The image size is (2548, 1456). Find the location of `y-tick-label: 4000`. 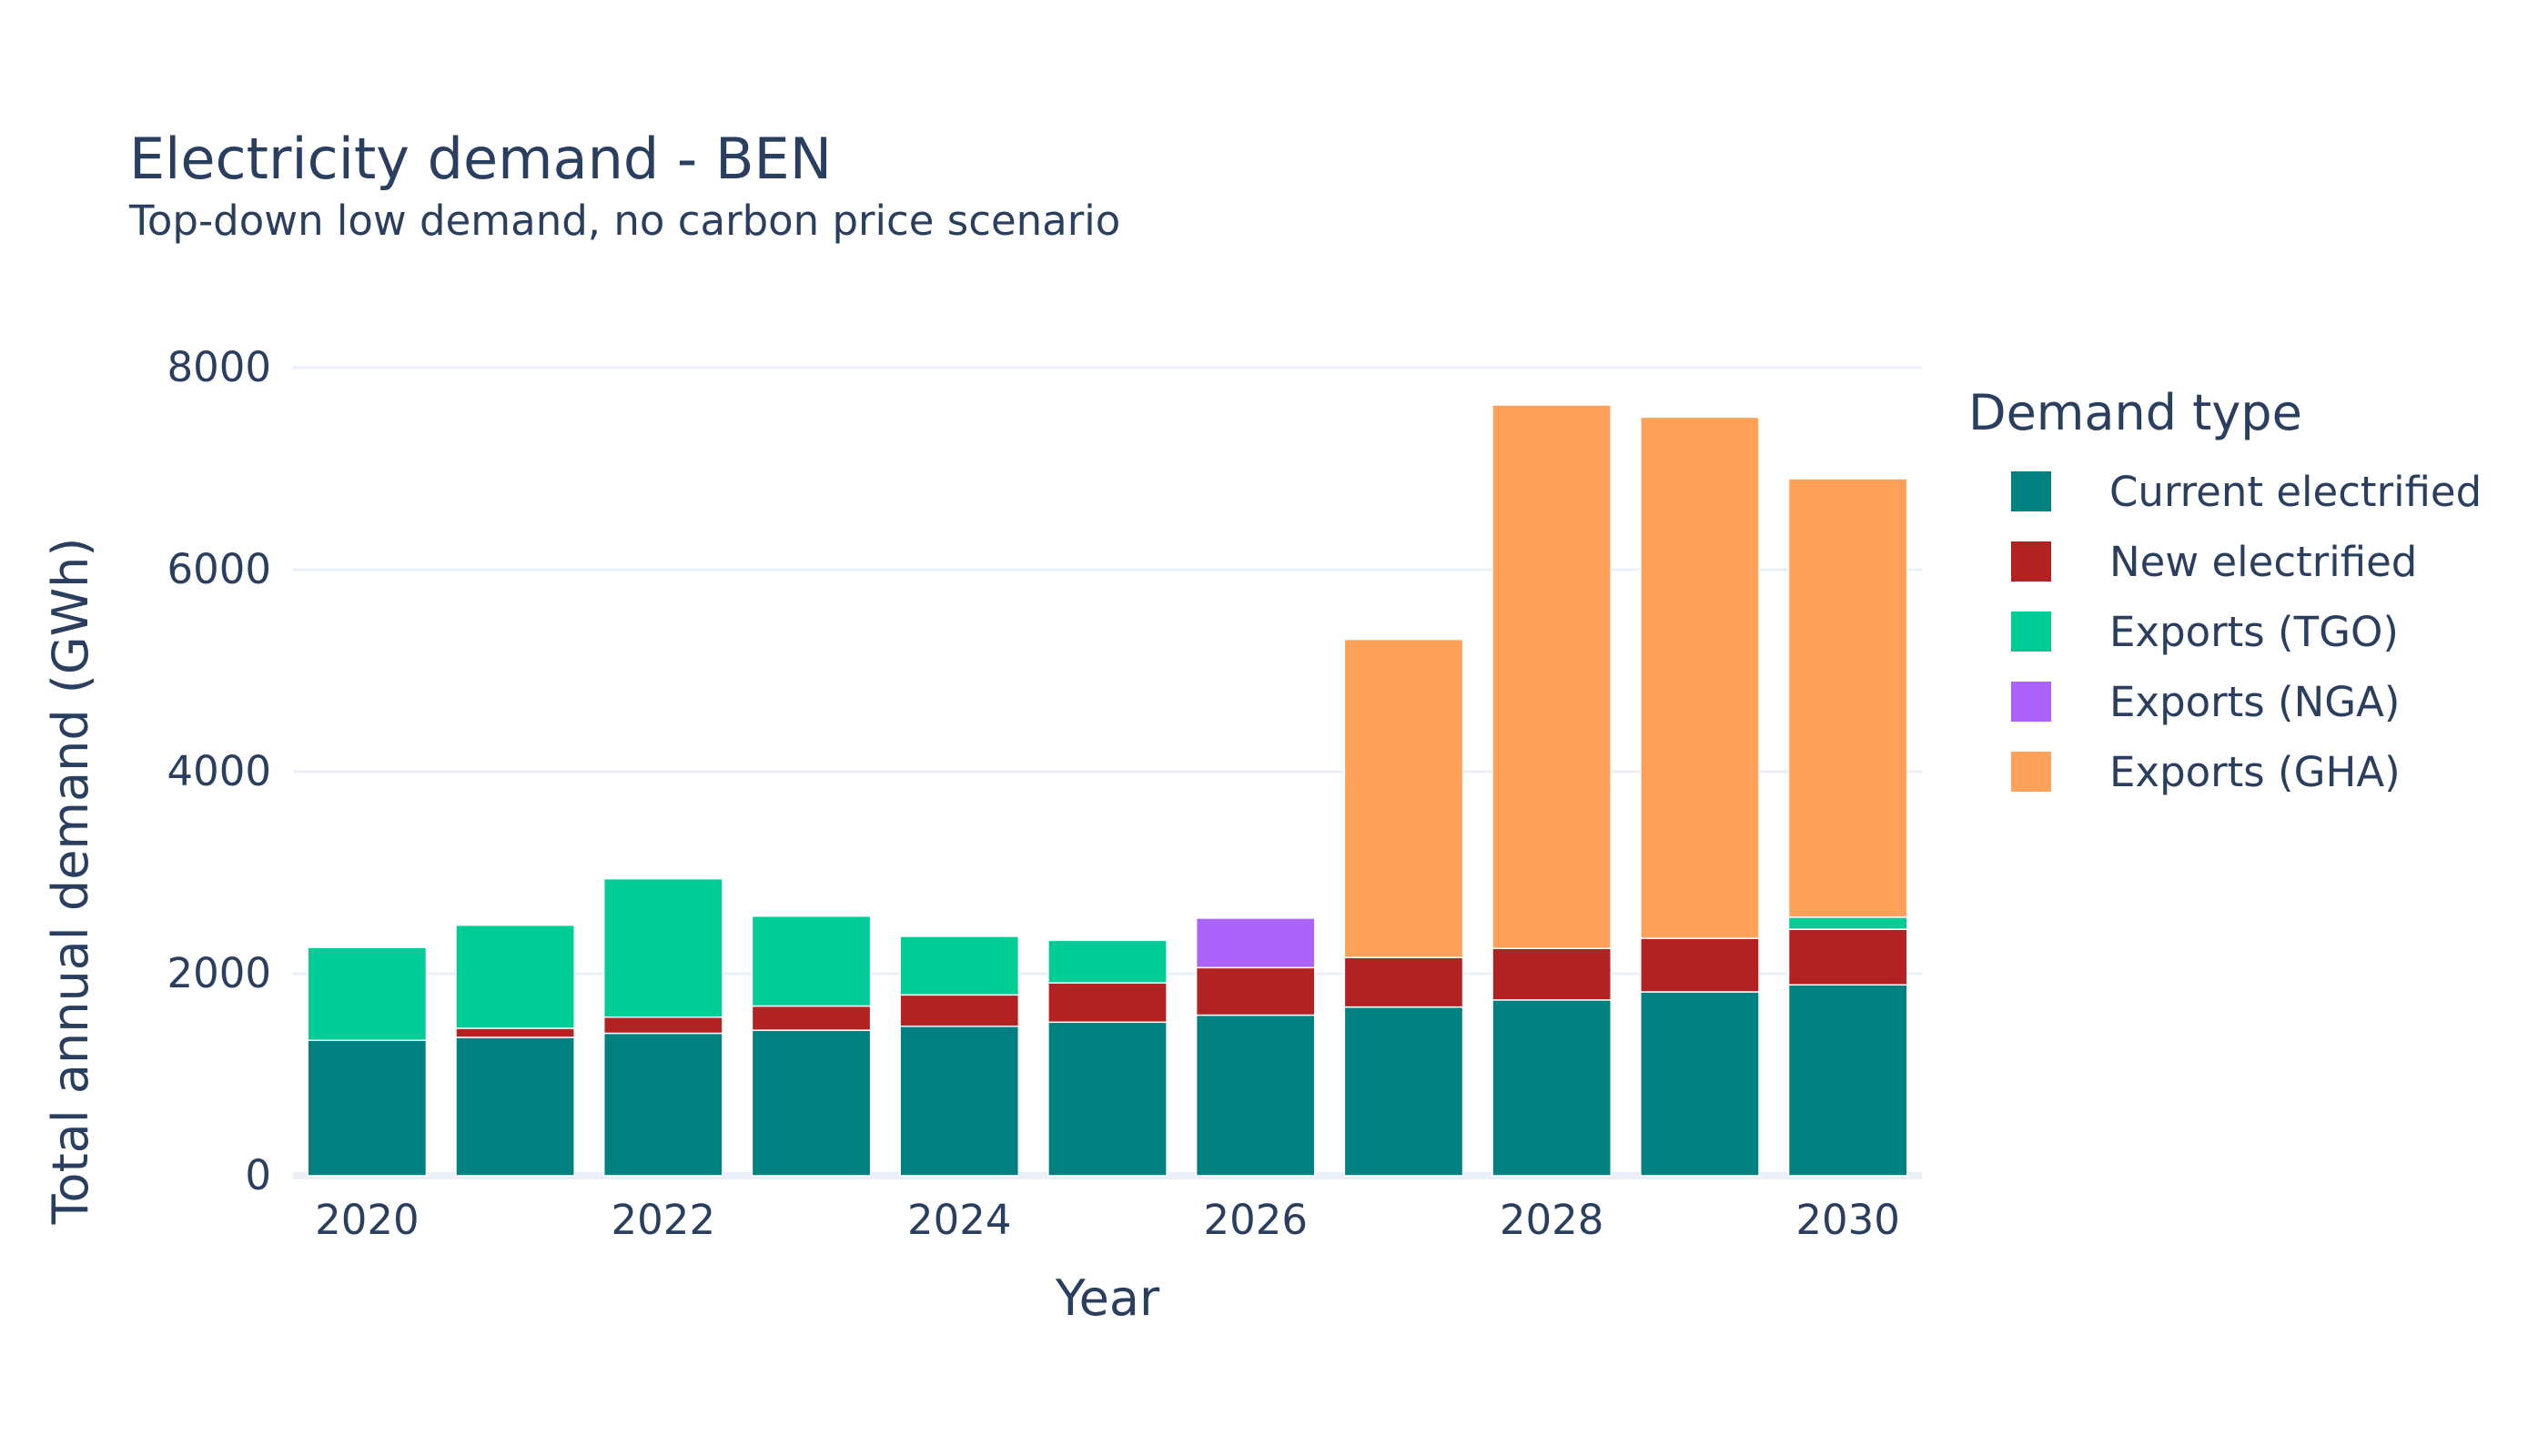

y-tick-label: 4000 is located at coordinates (219, 771).